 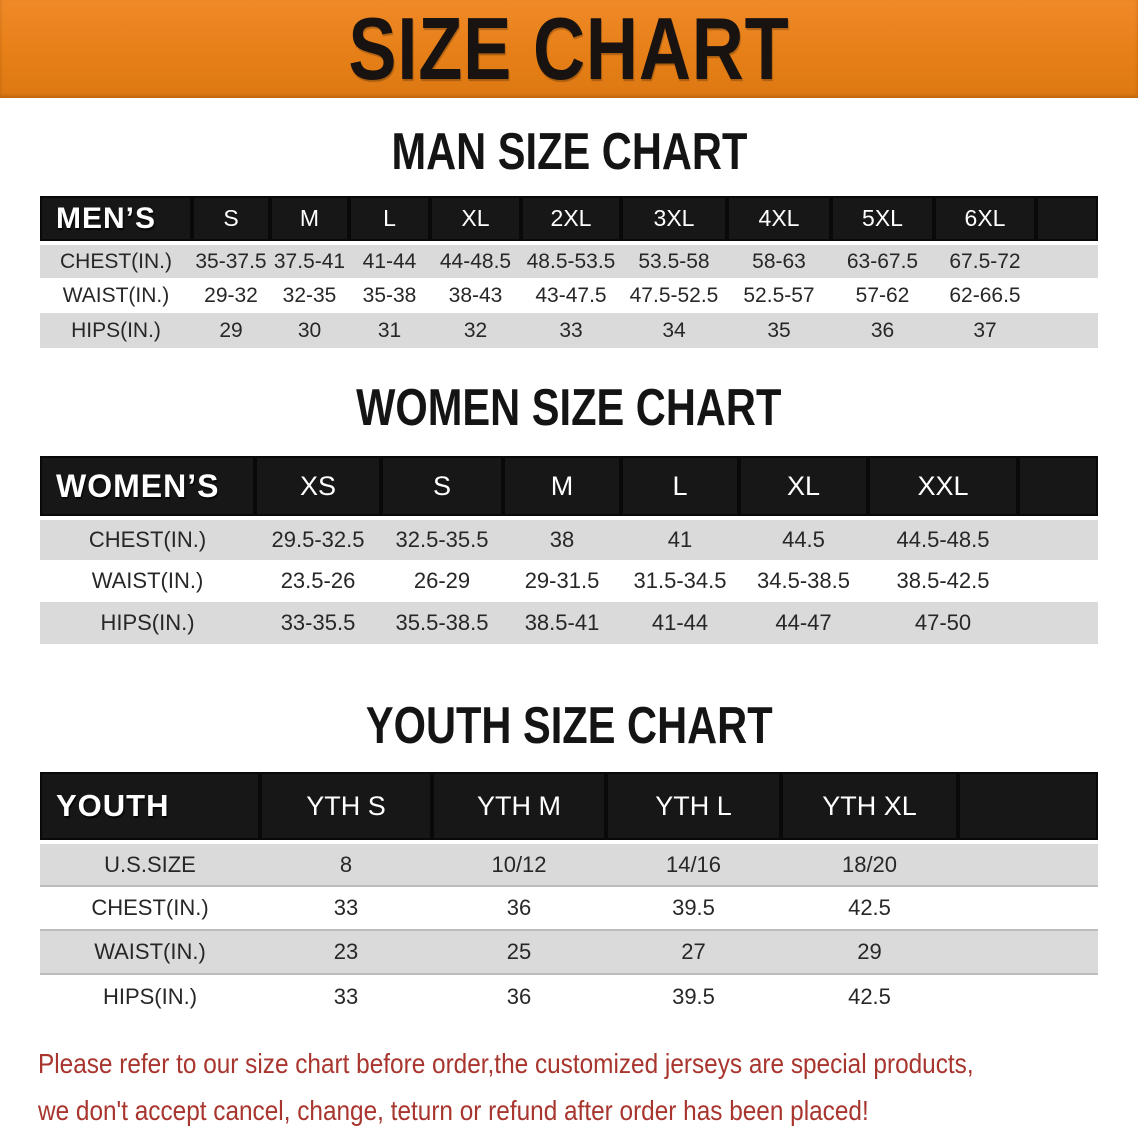 What do you see at coordinates (318, 539) in the screenshot?
I see `measurement-value: 29.5-32.5` at bounding box center [318, 539].